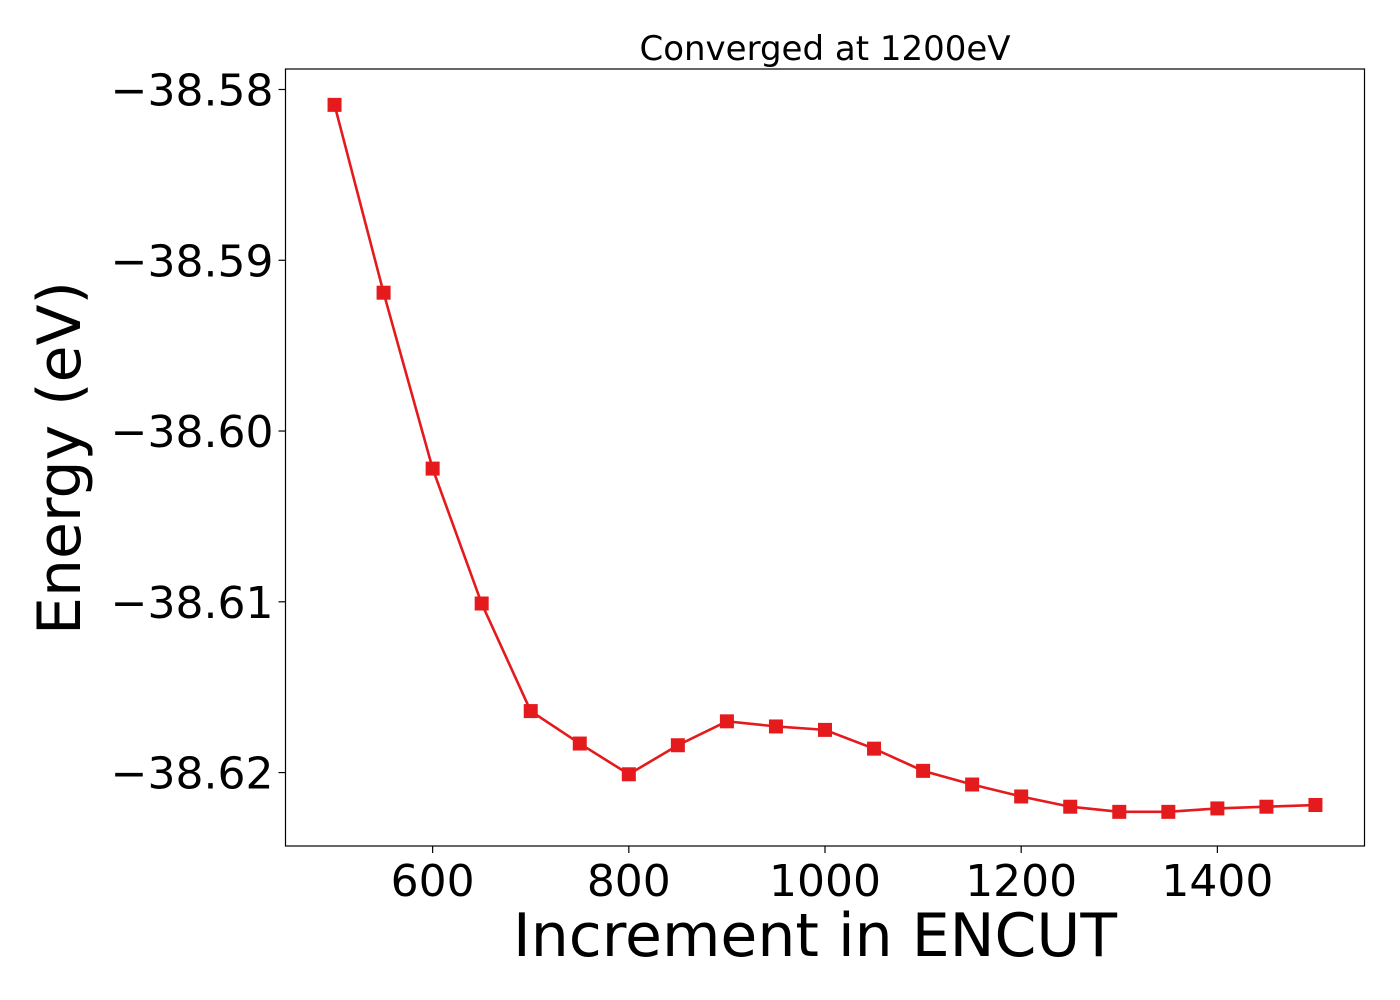  I want to click on y-tick-label: −38.59, so click(192, 261).